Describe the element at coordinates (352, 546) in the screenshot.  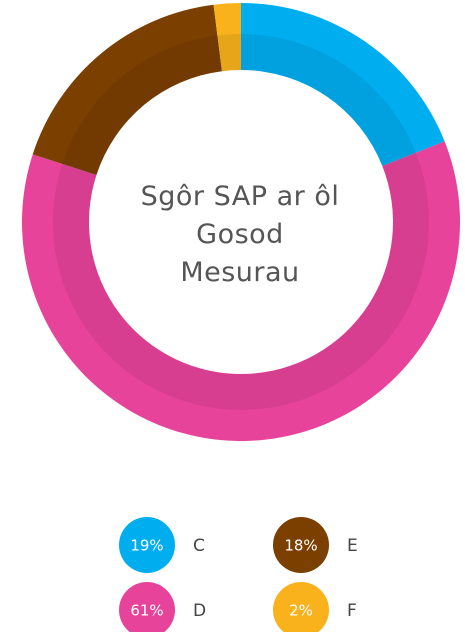
I see `legend-label: E` at that location.